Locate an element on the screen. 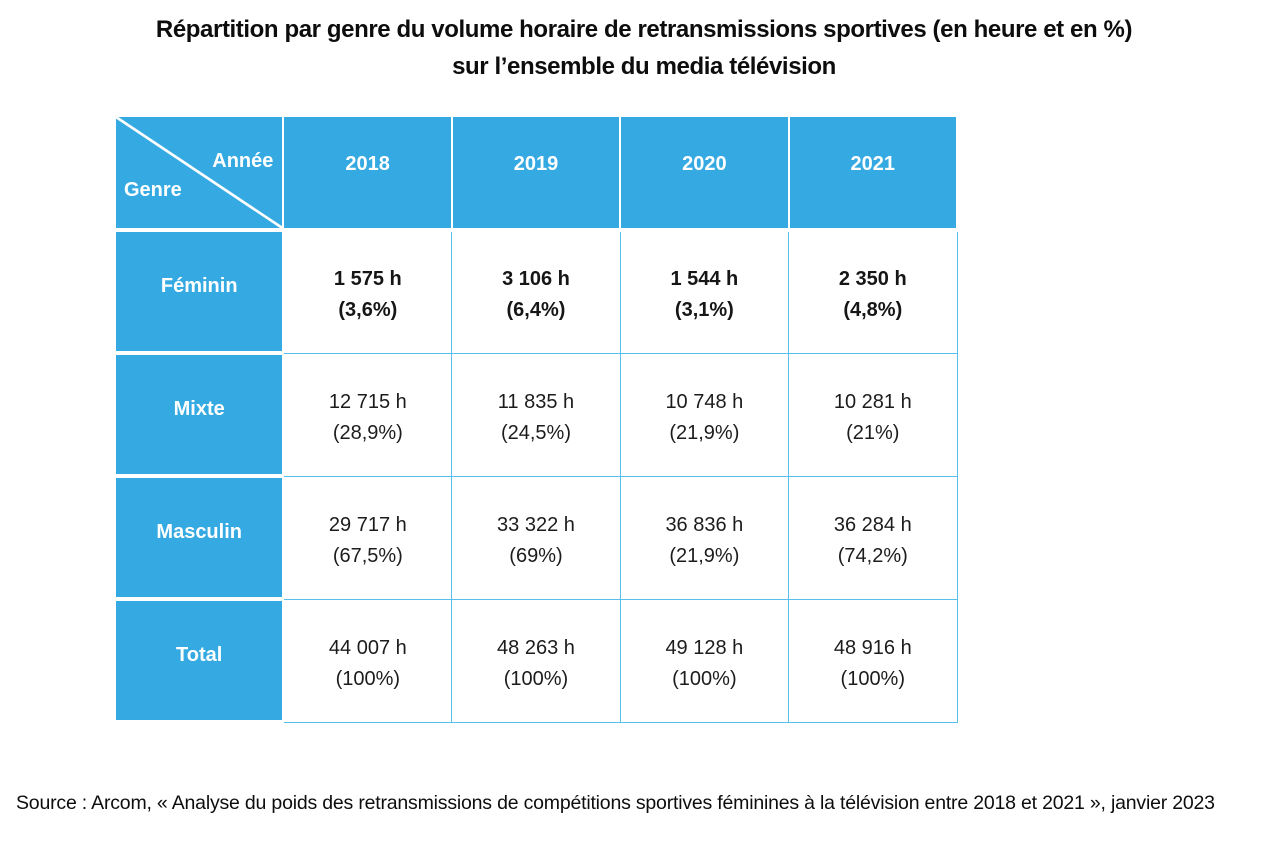 This screenshot has height=842, width=1288. cell-percent: (6,4%) is located at coordinates (536, 310).